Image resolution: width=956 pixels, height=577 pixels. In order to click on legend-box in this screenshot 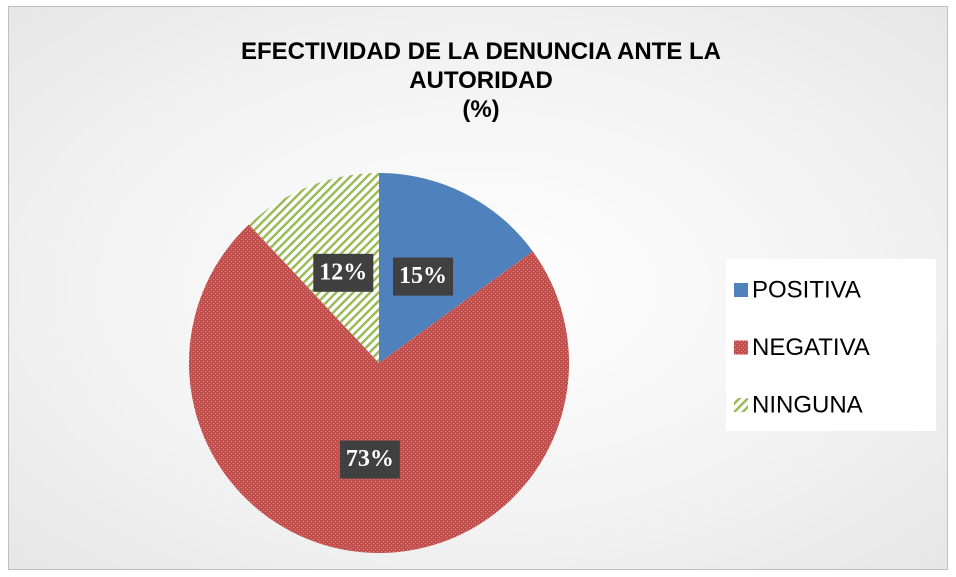, I will do `click(831, 345)`.